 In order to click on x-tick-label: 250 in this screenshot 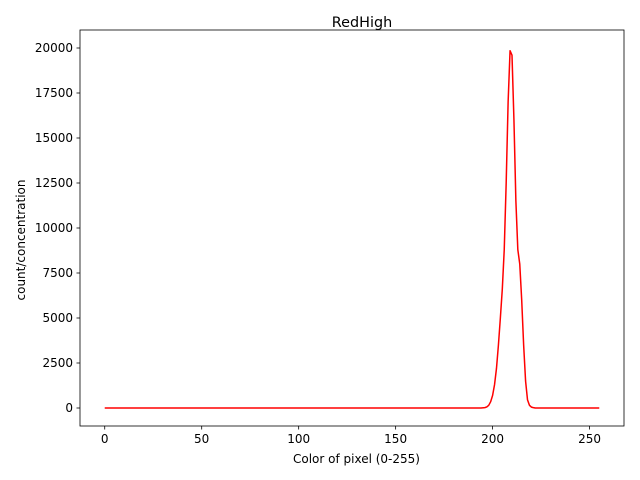, I will do `click(589, 439)`.